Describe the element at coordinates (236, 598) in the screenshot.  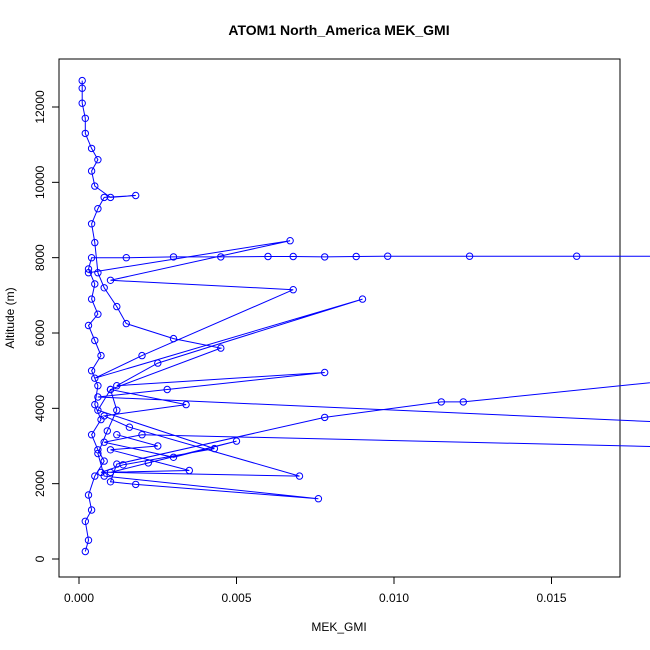
I see `x-tick-label: 0.005` at that location.